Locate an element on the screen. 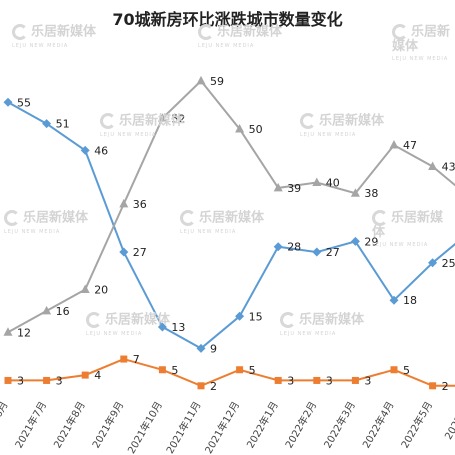  data-label: 43 is located at coordinates (448, 166).